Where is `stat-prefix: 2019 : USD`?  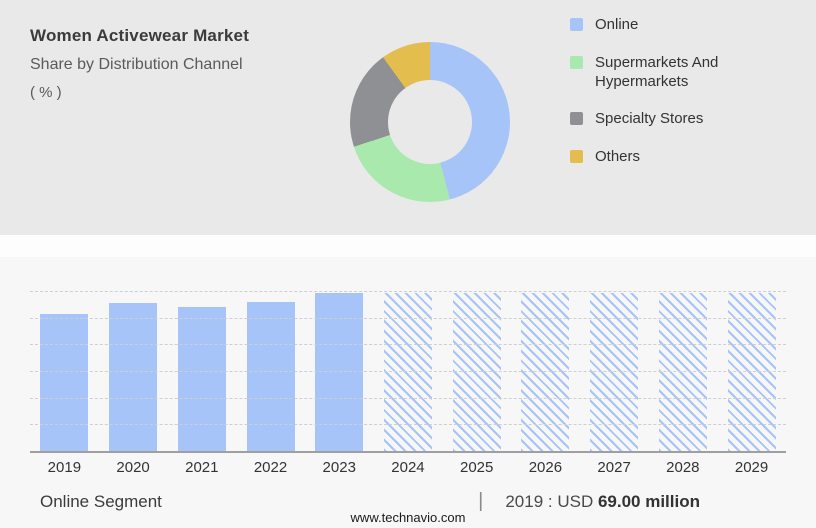
stat-prefix: 2019 : USD is located at coordinates (551, 501).